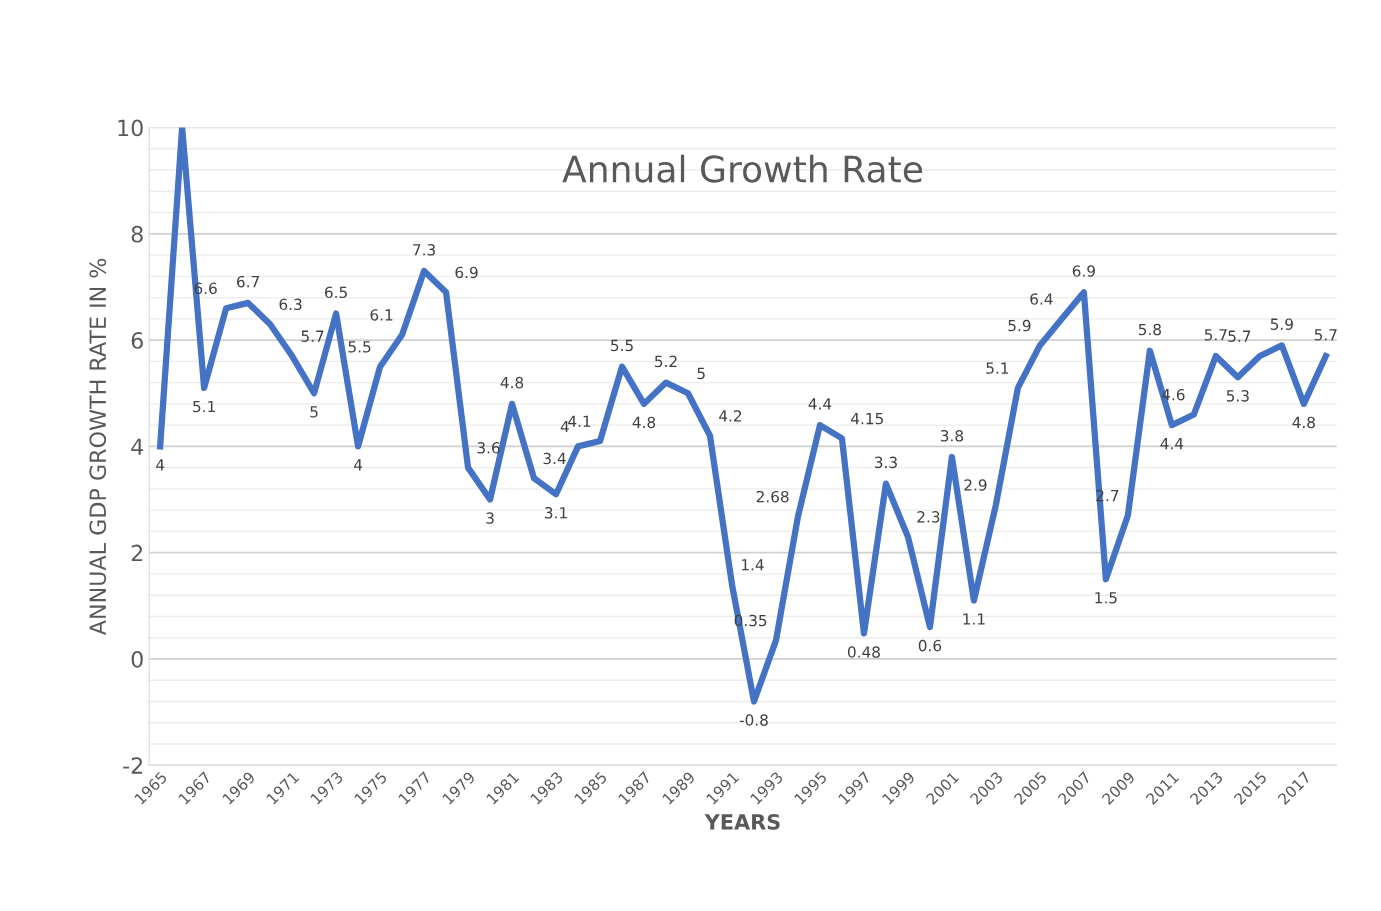 The image size is (1381, 911). Describe the element at coordinates (952, 436) in the screenshot. I see `data-label: 3.8` at that location.